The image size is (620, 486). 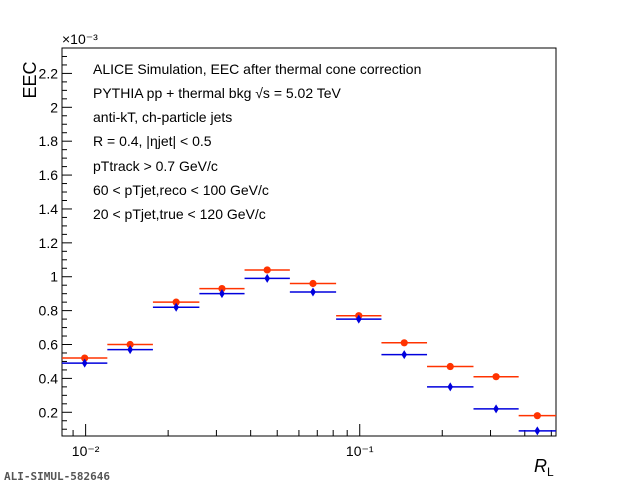 What do you see at coordinates (540, 466) in the screenshot?
I see `x-axis-title-main: R` at bounding box center [540, 466].